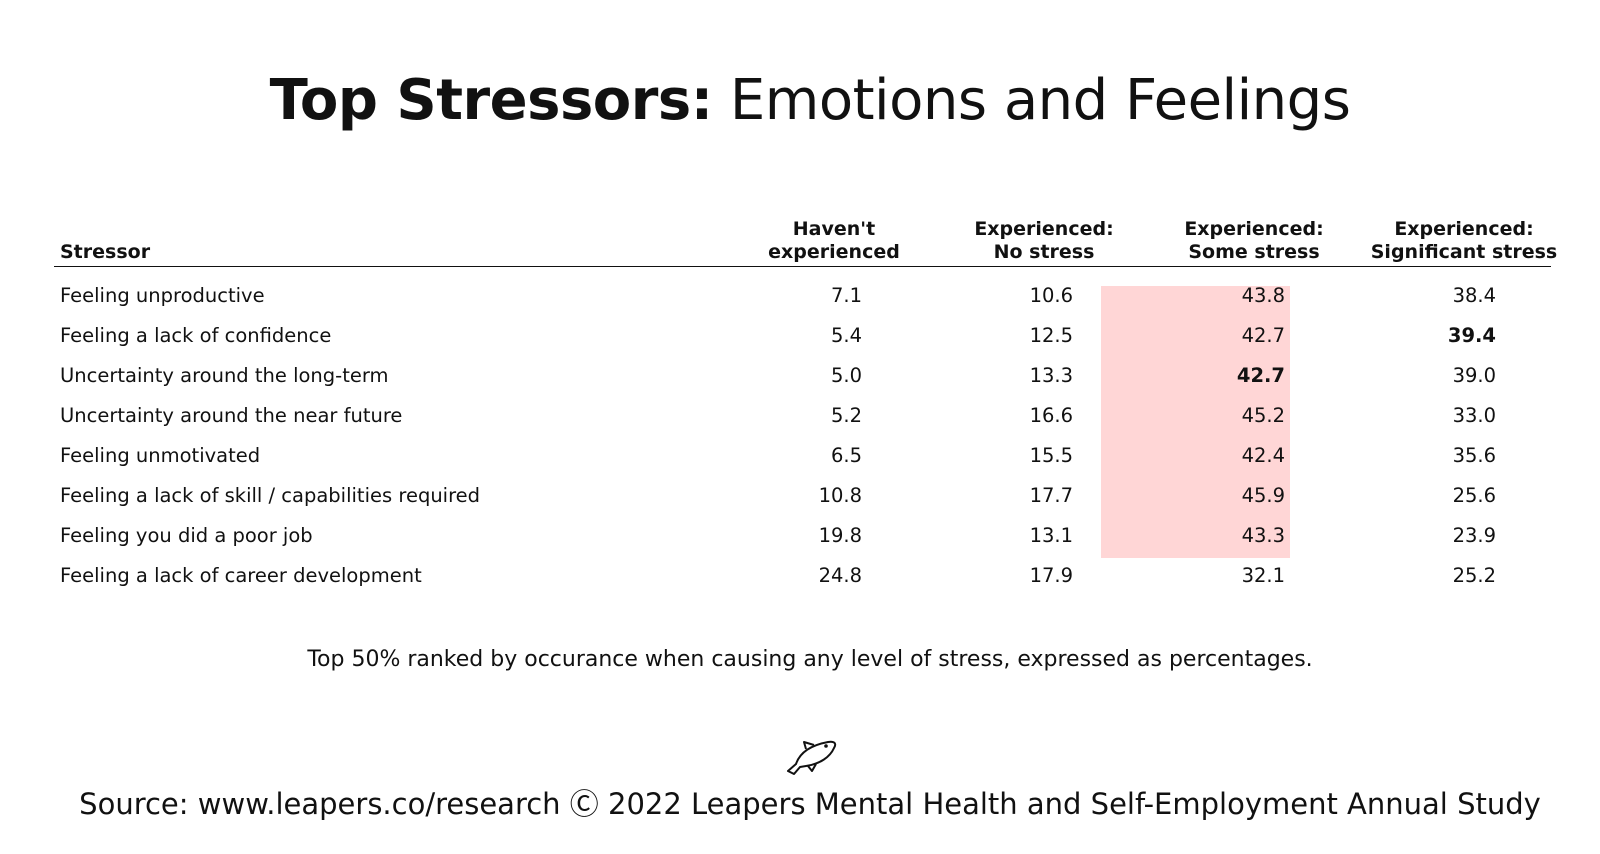  What do you see at coordinates (846, 335) in the screenshot?
I see `cell-value: 5.4` at bounding box center [846, 335].